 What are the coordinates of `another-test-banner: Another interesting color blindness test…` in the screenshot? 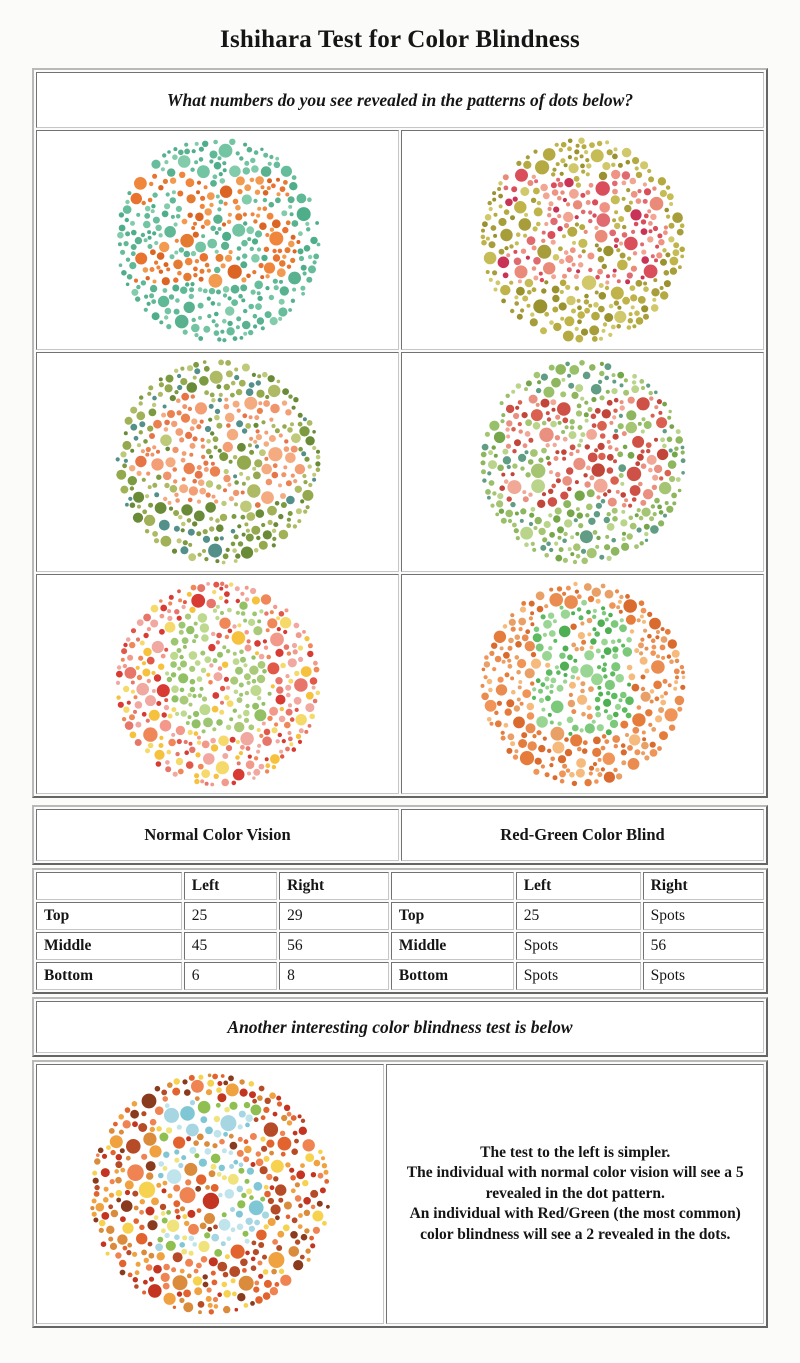 It's located at (400, 1027).